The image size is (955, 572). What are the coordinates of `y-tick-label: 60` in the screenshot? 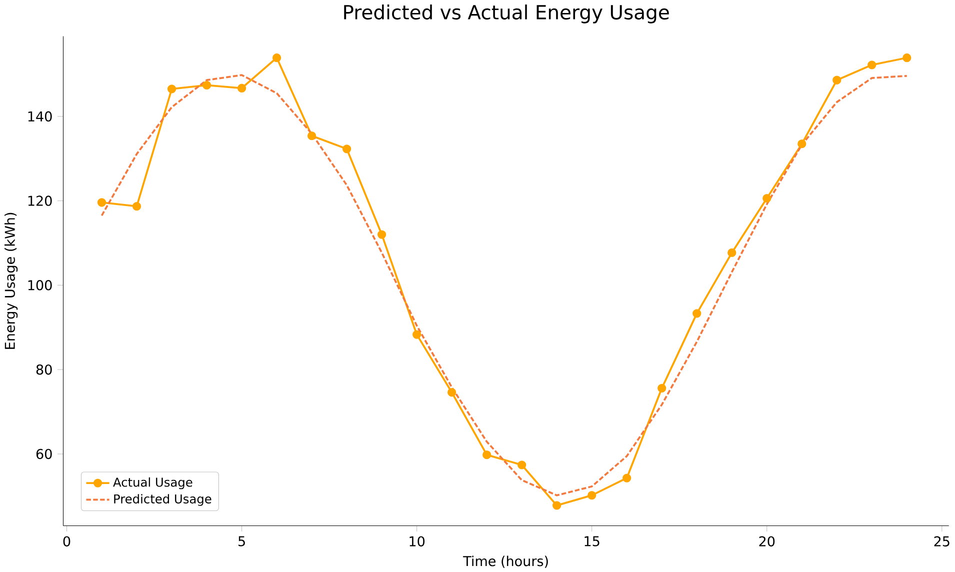 It's located at (44, 453).